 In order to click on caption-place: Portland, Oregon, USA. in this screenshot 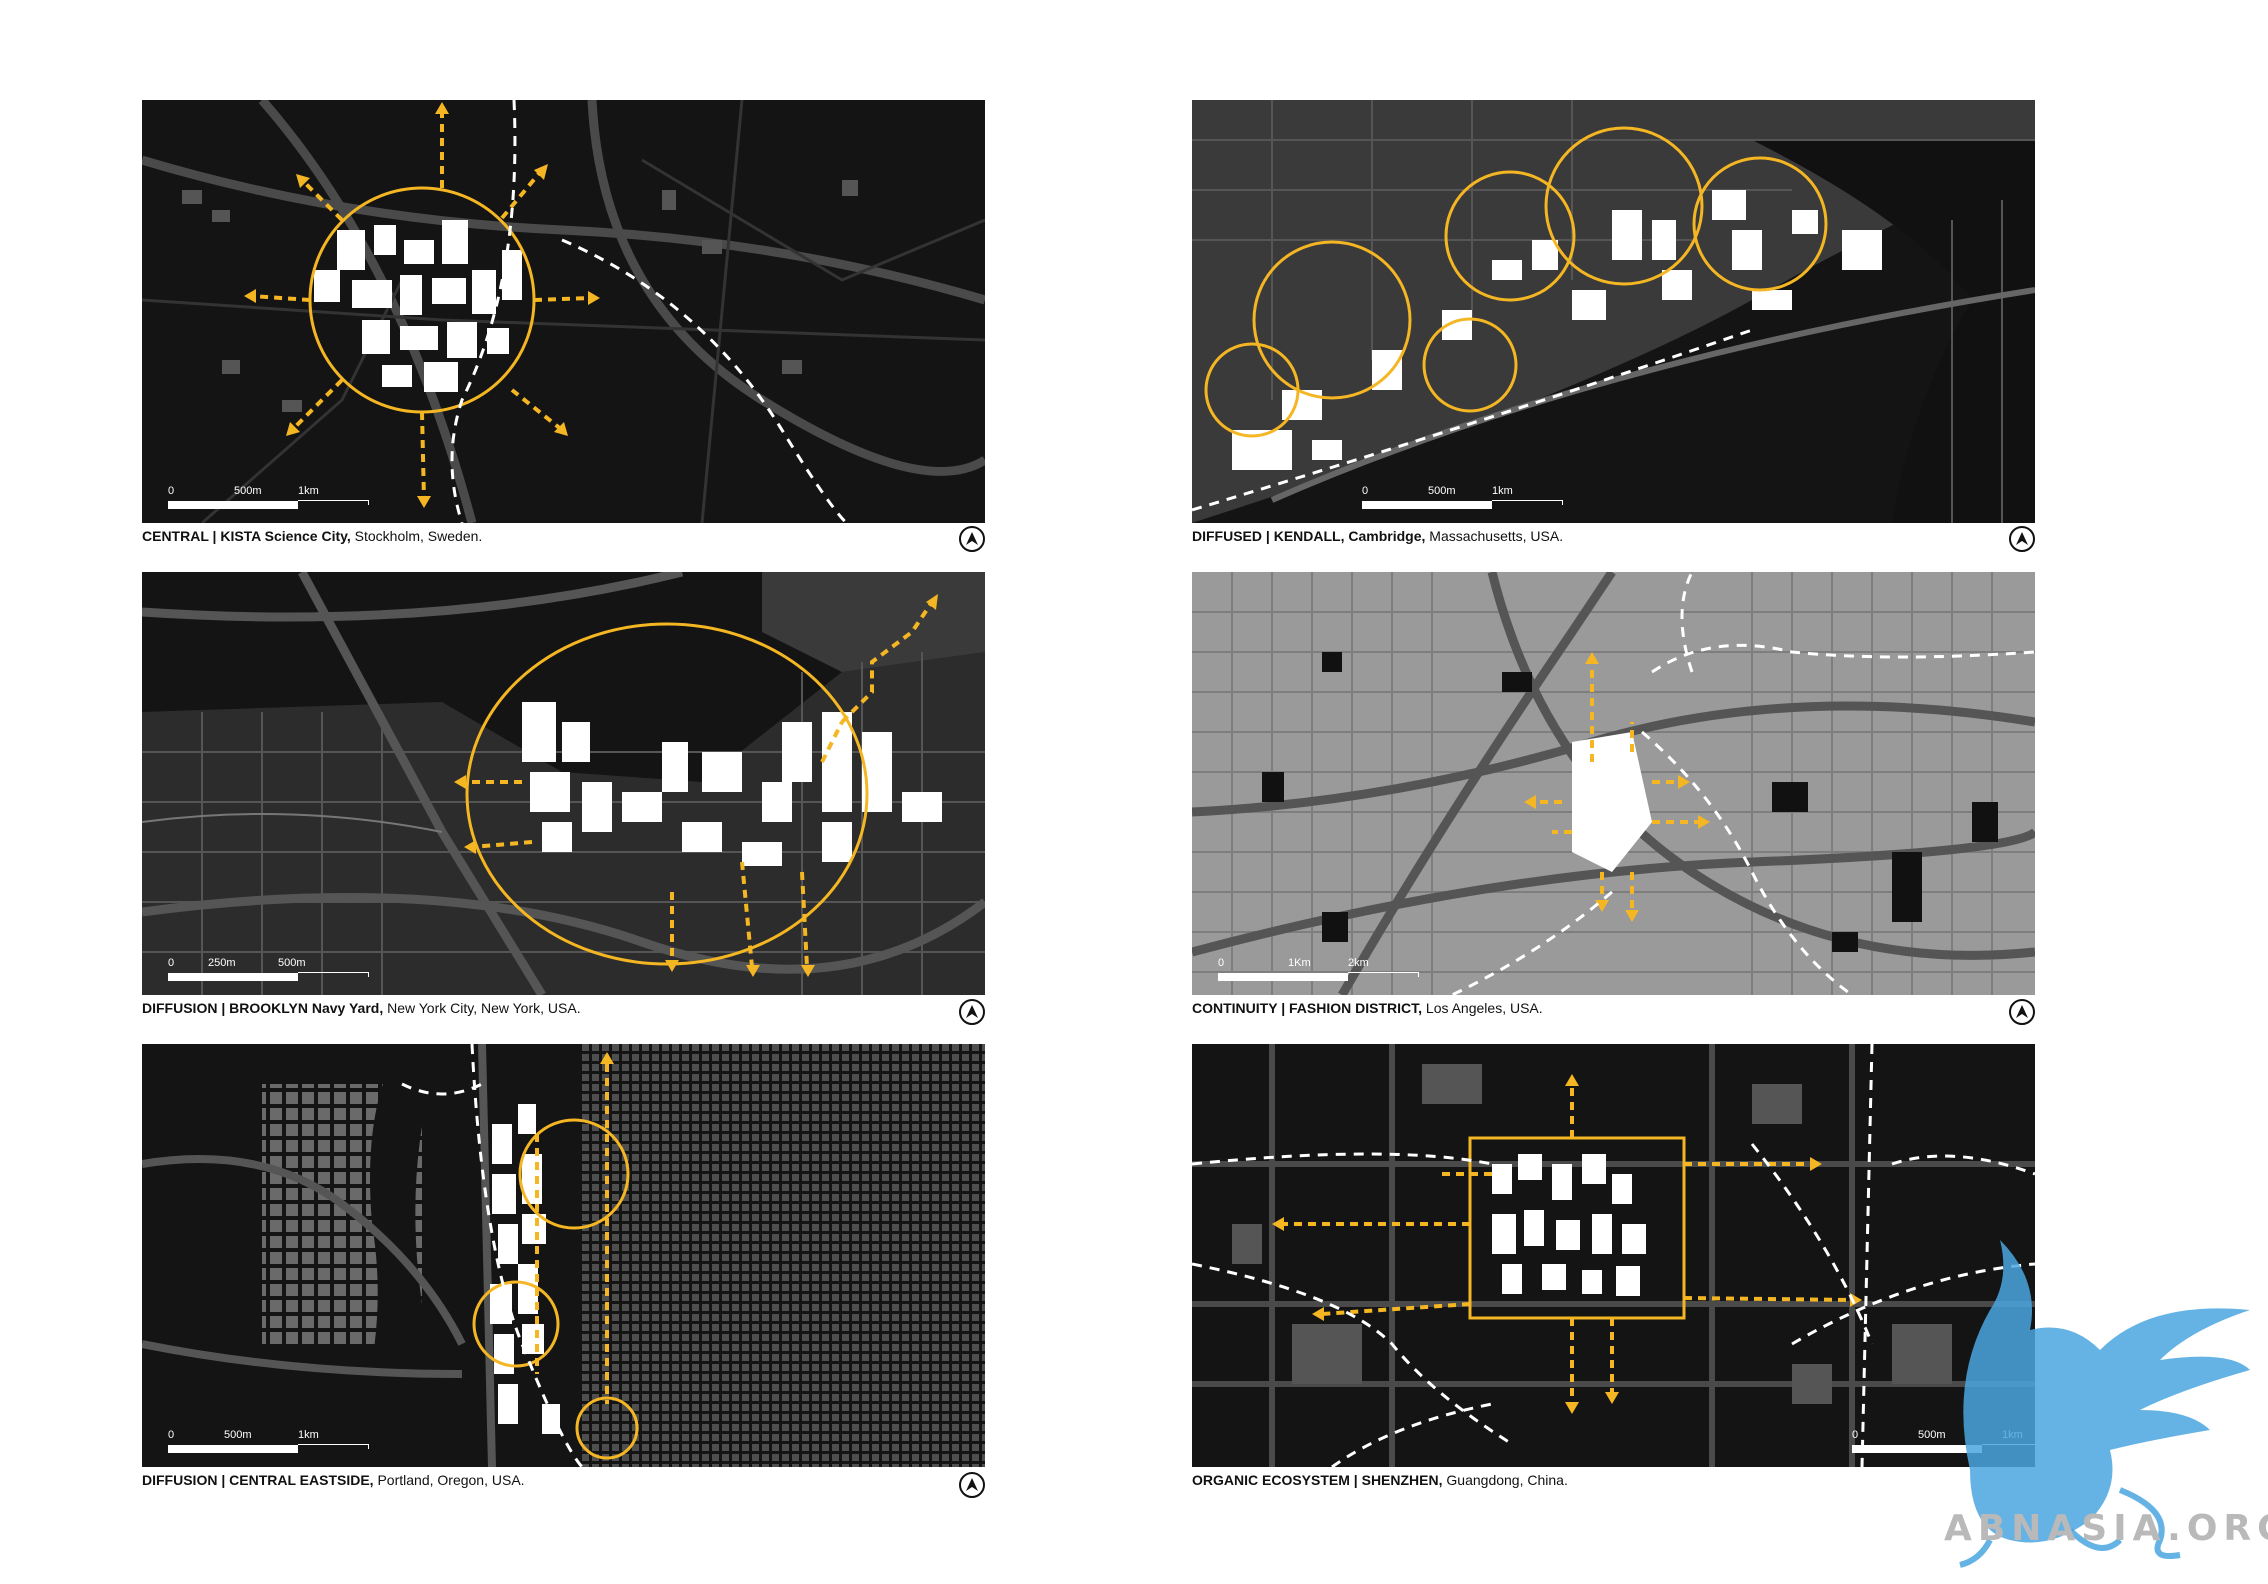, I will do `click(449, 1480)`.